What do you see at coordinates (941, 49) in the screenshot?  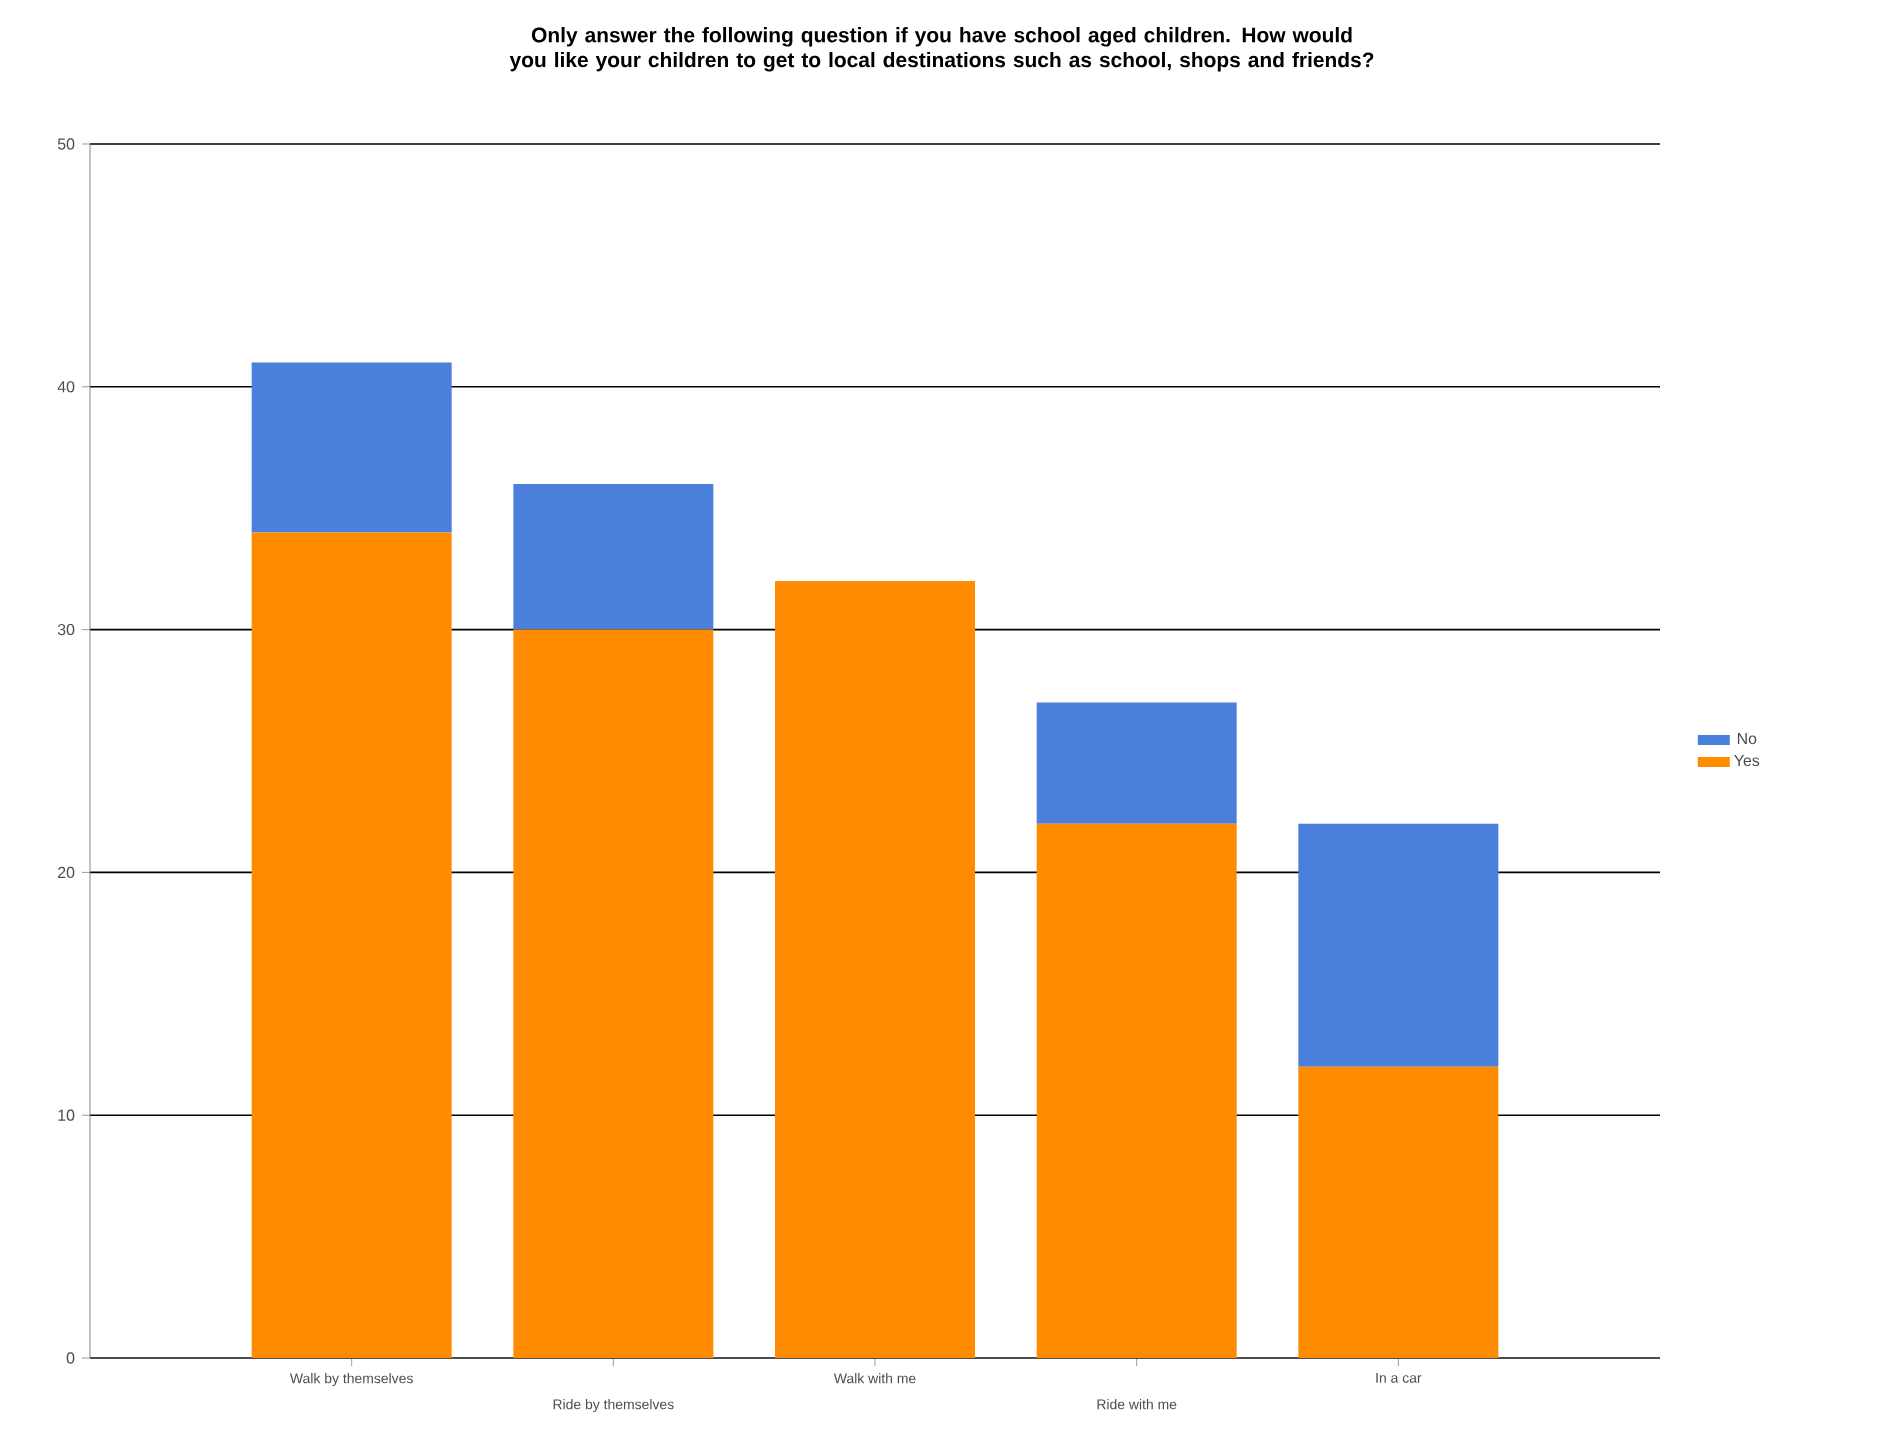 I see `chart-title: Only answer the following question if you have school aged children. How would you like your children to get to local destinations such as school, shops and friends?` at bounding box center [941, 49].